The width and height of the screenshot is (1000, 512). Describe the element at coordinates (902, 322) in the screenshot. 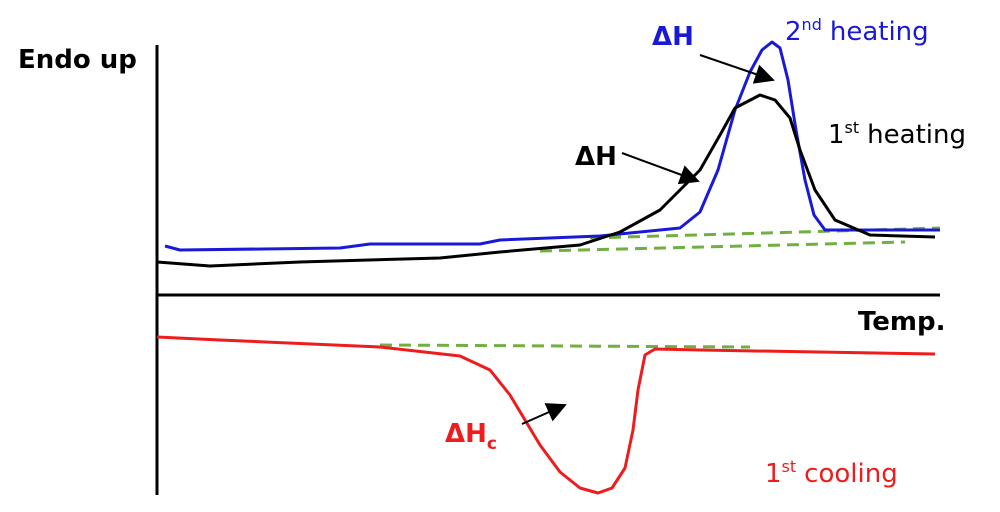

I see `x-axis-label: Temp.` at that location.